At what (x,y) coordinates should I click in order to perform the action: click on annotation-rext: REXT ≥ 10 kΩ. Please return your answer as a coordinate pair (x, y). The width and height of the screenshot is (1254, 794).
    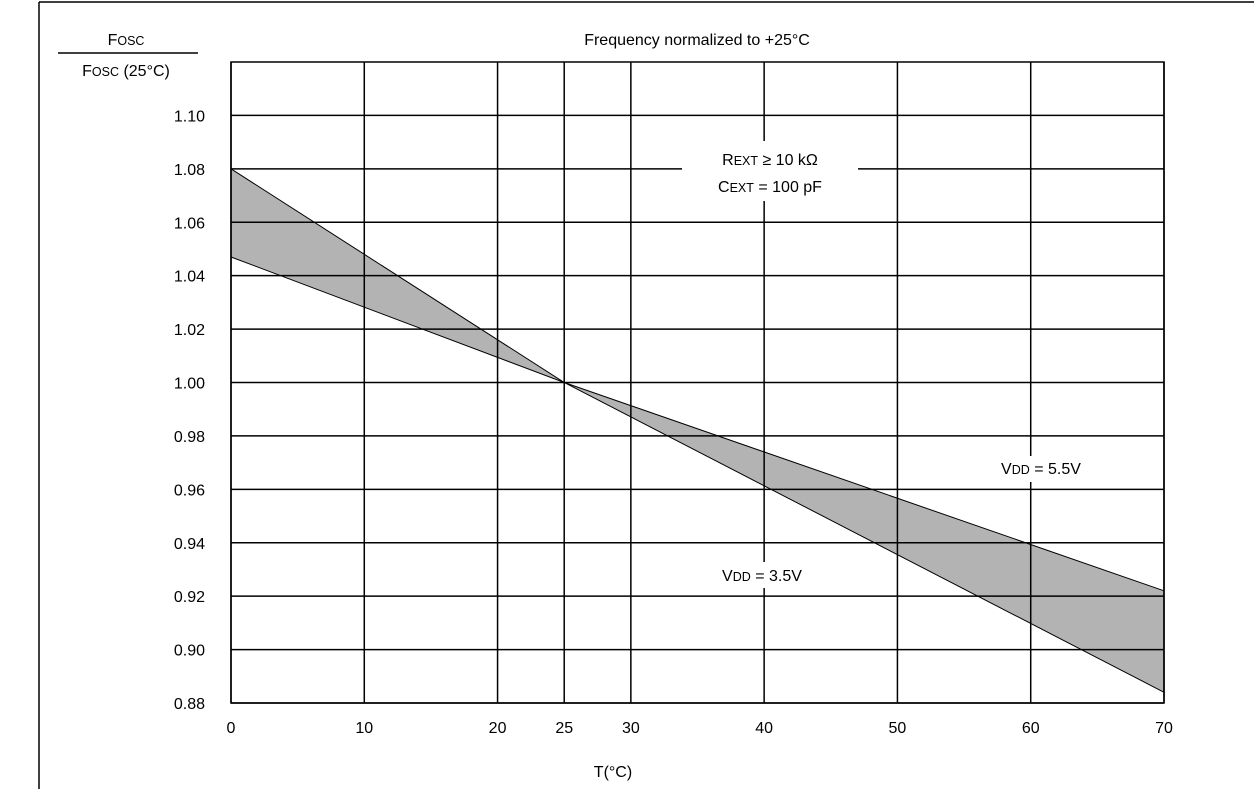
    Looking at the image, I should click on (770, 160).